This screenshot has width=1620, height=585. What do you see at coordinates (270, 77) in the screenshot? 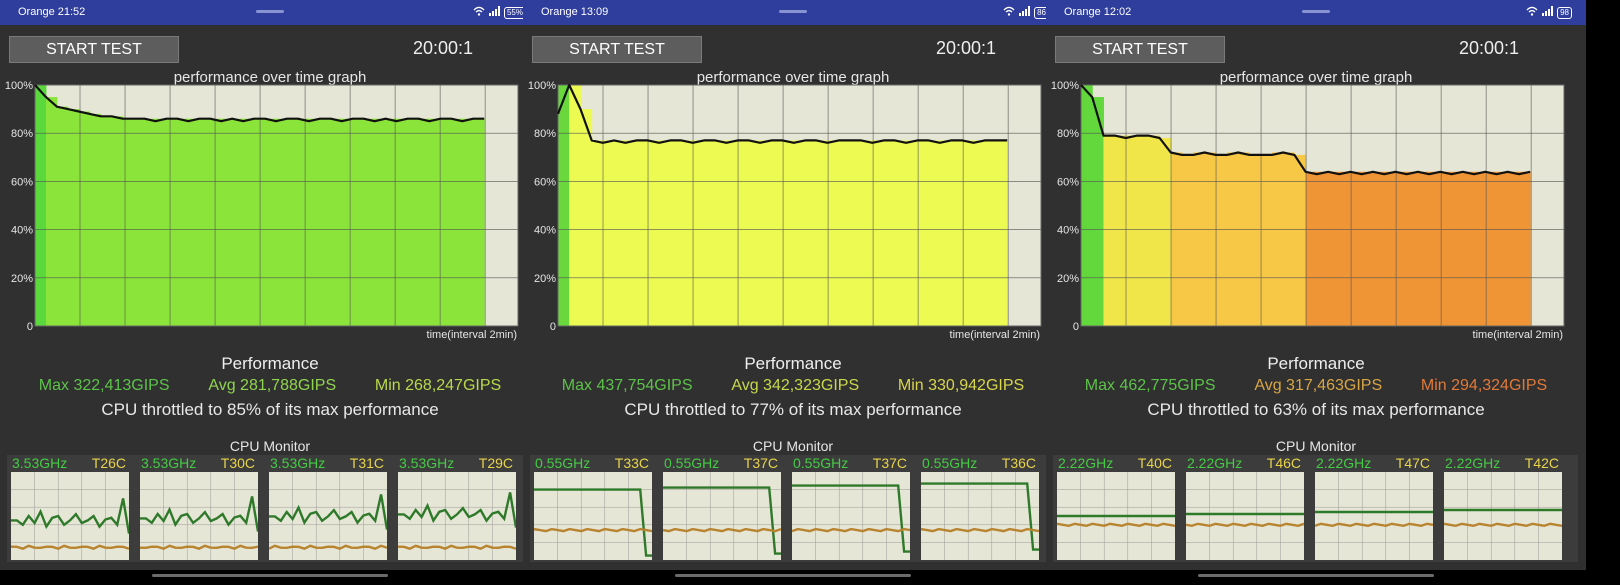
I see `graph-title: performance over time graph` at bounding box center [270, 77].